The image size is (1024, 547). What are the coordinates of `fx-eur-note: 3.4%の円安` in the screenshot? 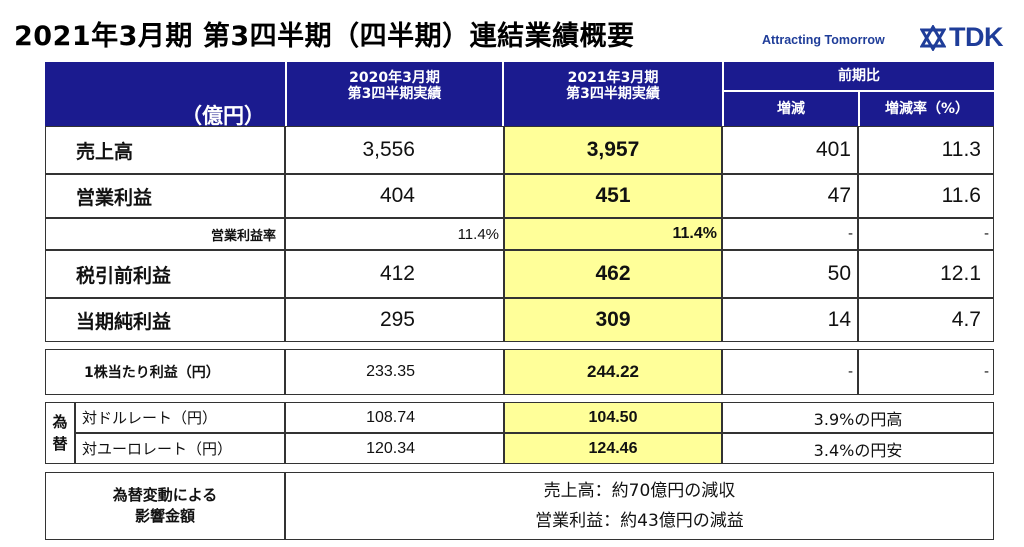 It's located at (858, 448).